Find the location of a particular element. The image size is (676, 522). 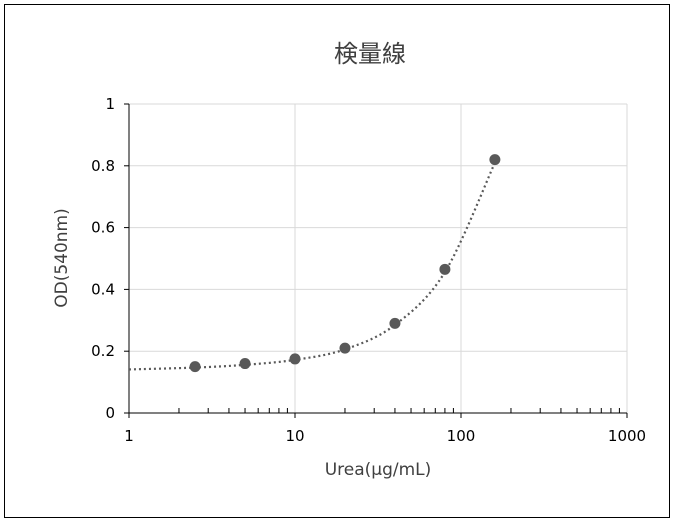

y-tick-label: 0.6 is located at coordinates (103, 228).